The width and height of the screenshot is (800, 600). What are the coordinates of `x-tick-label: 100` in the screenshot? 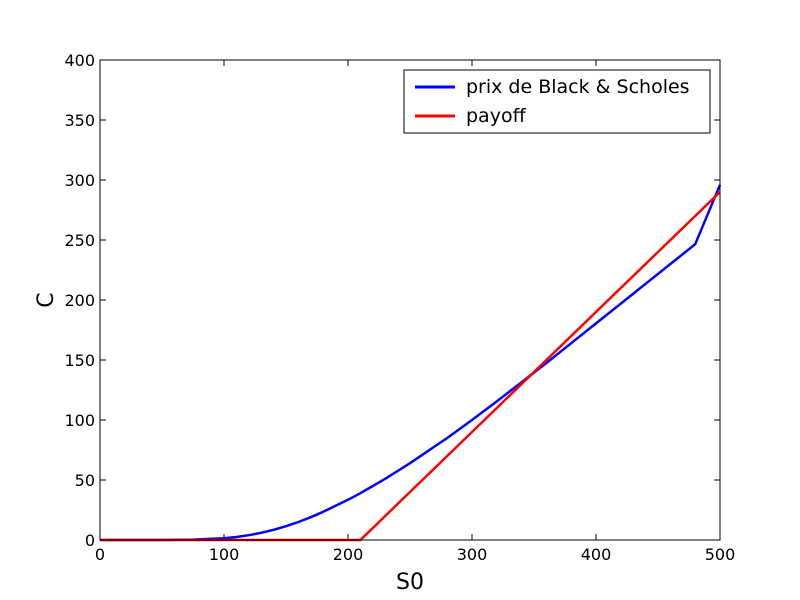 It's located at (224, 554).